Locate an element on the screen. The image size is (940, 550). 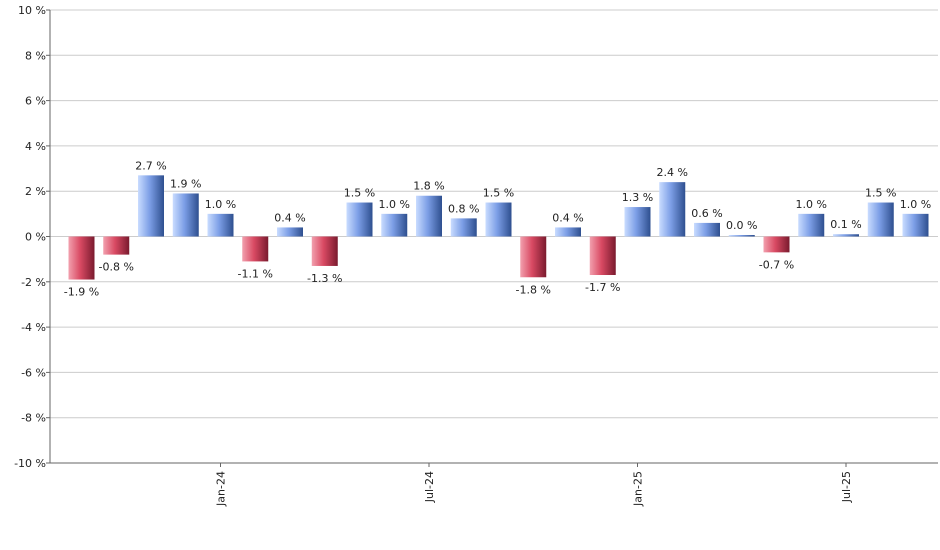
y-tick-label: -2 % is located at coordinates (33, 282).